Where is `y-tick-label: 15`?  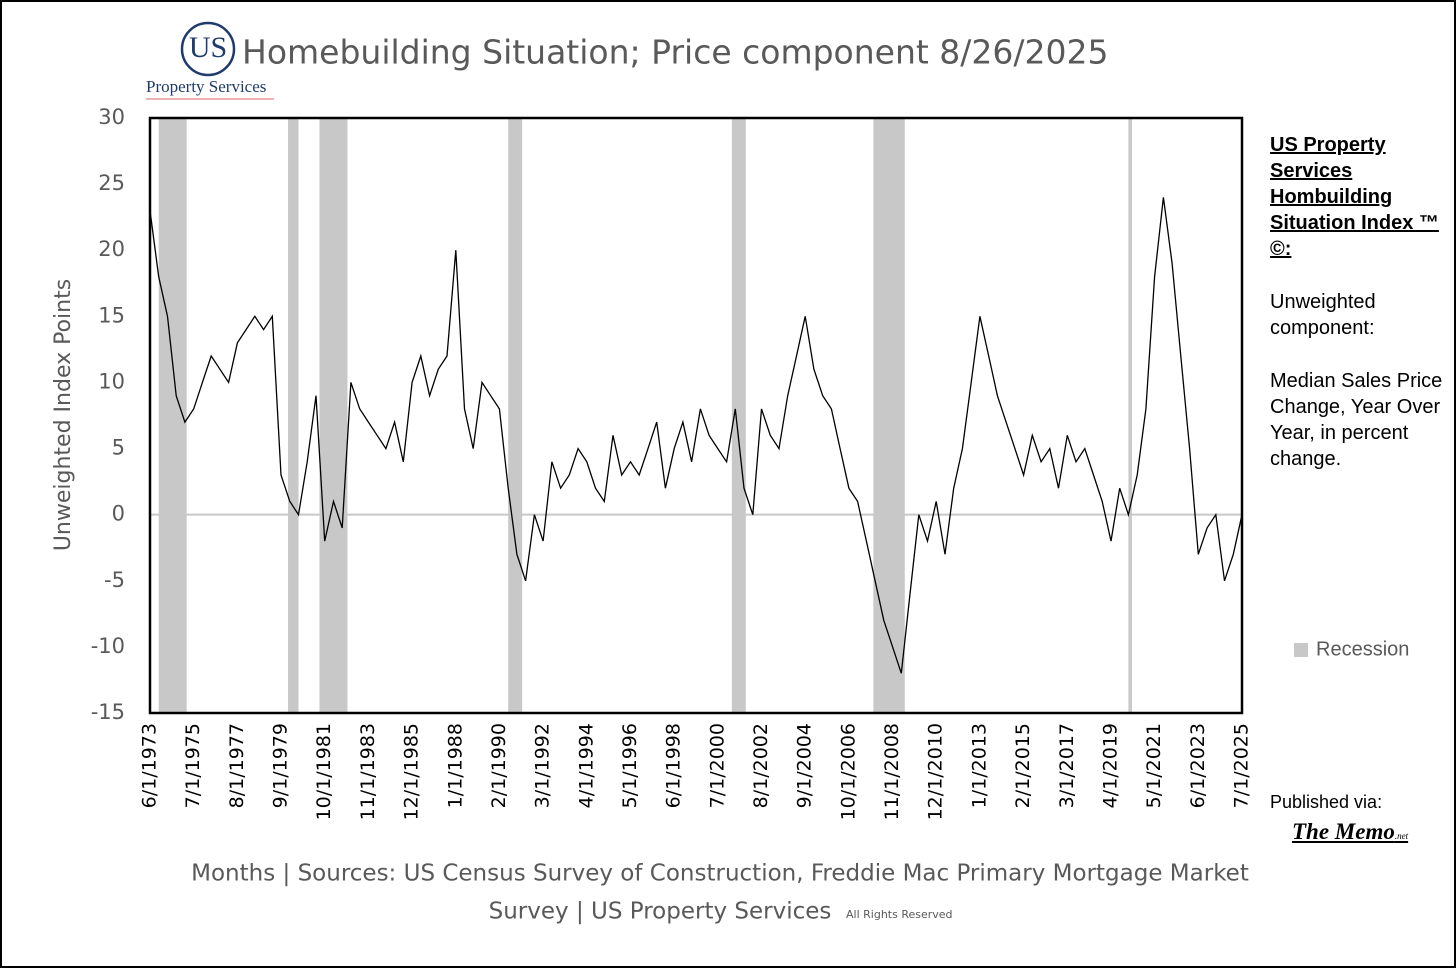
y-tick-label: 15 is located at coordinates (111, 315).